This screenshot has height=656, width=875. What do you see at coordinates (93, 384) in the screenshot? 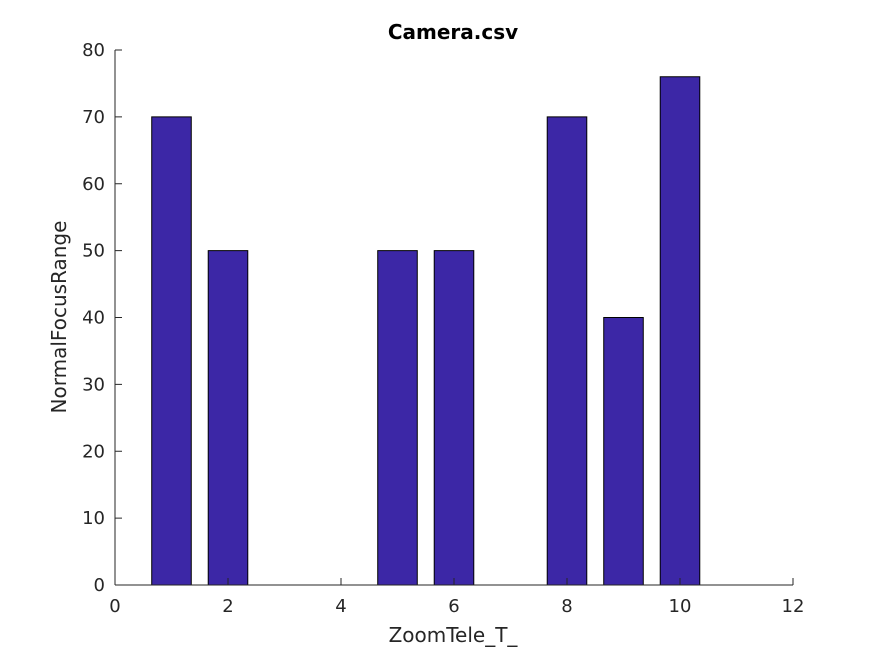
I see `y-tick-label: 30` at bounding box center [93, 384].